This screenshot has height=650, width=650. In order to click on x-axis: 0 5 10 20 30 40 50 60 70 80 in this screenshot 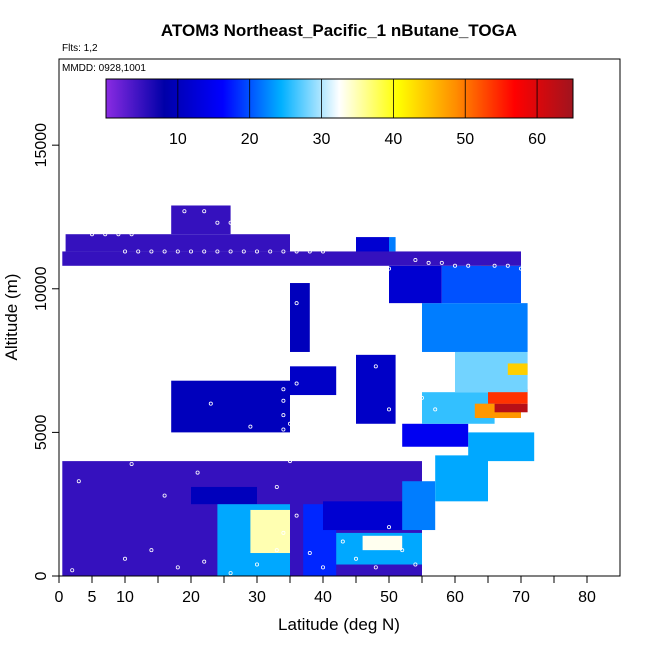, I will do `click(325, 591)`.